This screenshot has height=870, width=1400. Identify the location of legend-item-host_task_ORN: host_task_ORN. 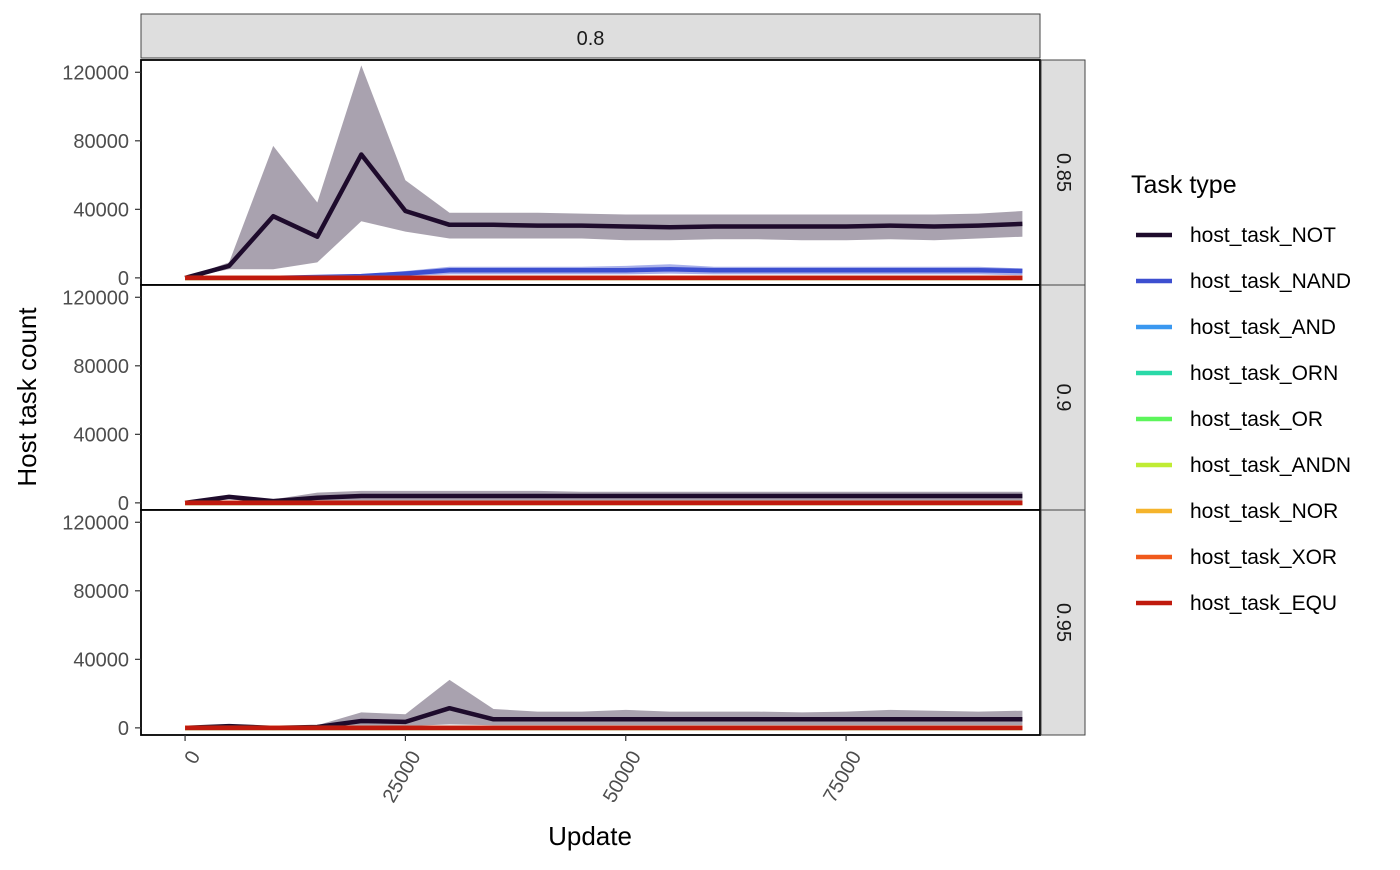
(1237, 373).